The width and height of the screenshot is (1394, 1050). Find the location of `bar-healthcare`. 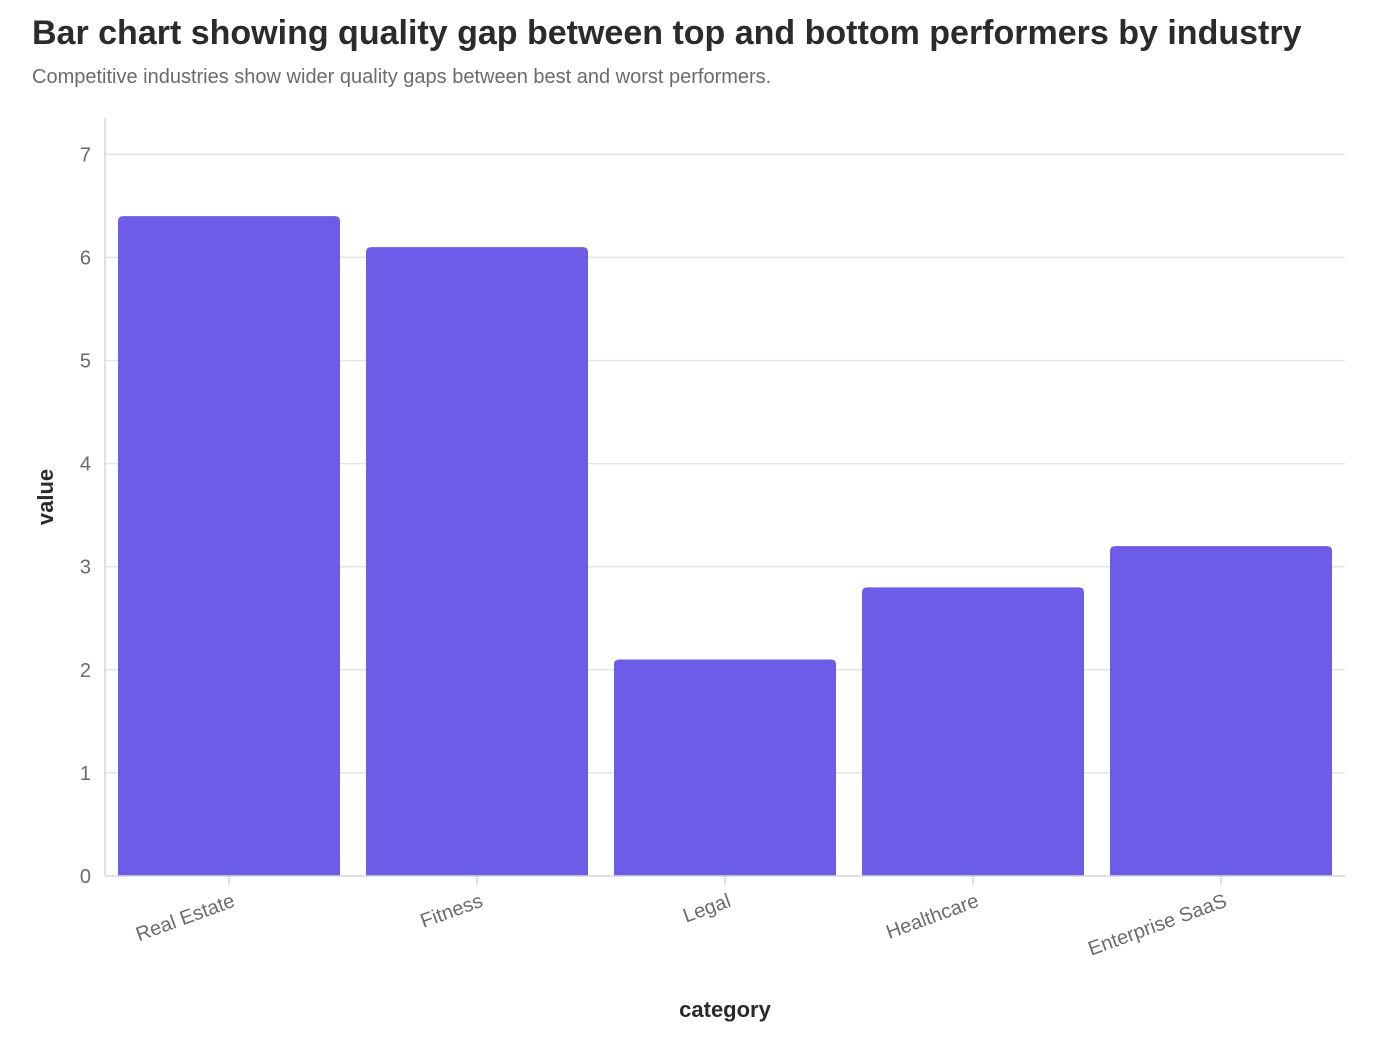

bar-healthcare is located at coordinates (973, 731).